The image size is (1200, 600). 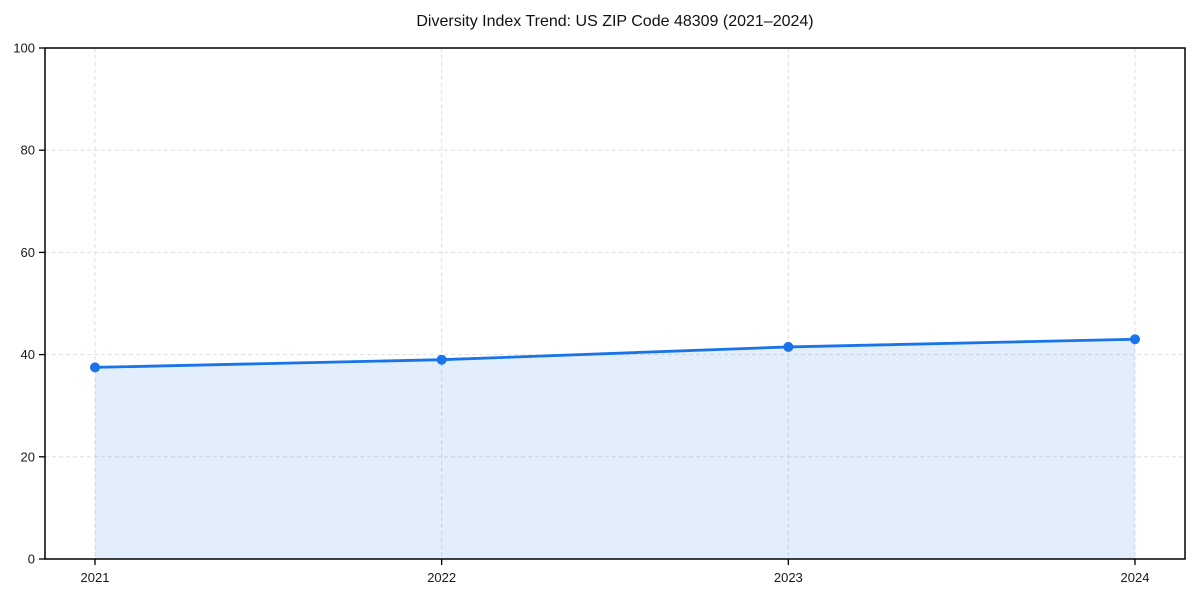 I want to click on x-tick-label-2022: 2022, so click(x=441, y=577).